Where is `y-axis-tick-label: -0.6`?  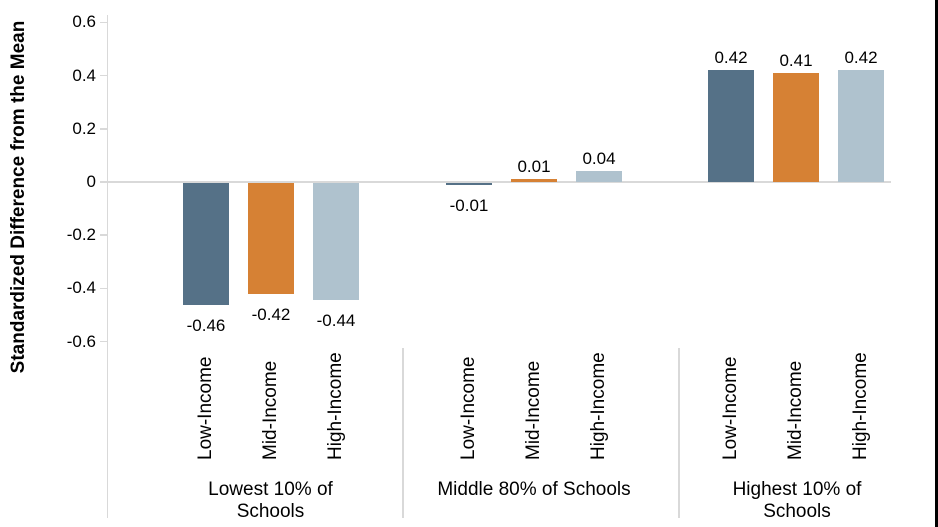
y-axis-tick-label: -0.6 is located at coordinates (81, 341).